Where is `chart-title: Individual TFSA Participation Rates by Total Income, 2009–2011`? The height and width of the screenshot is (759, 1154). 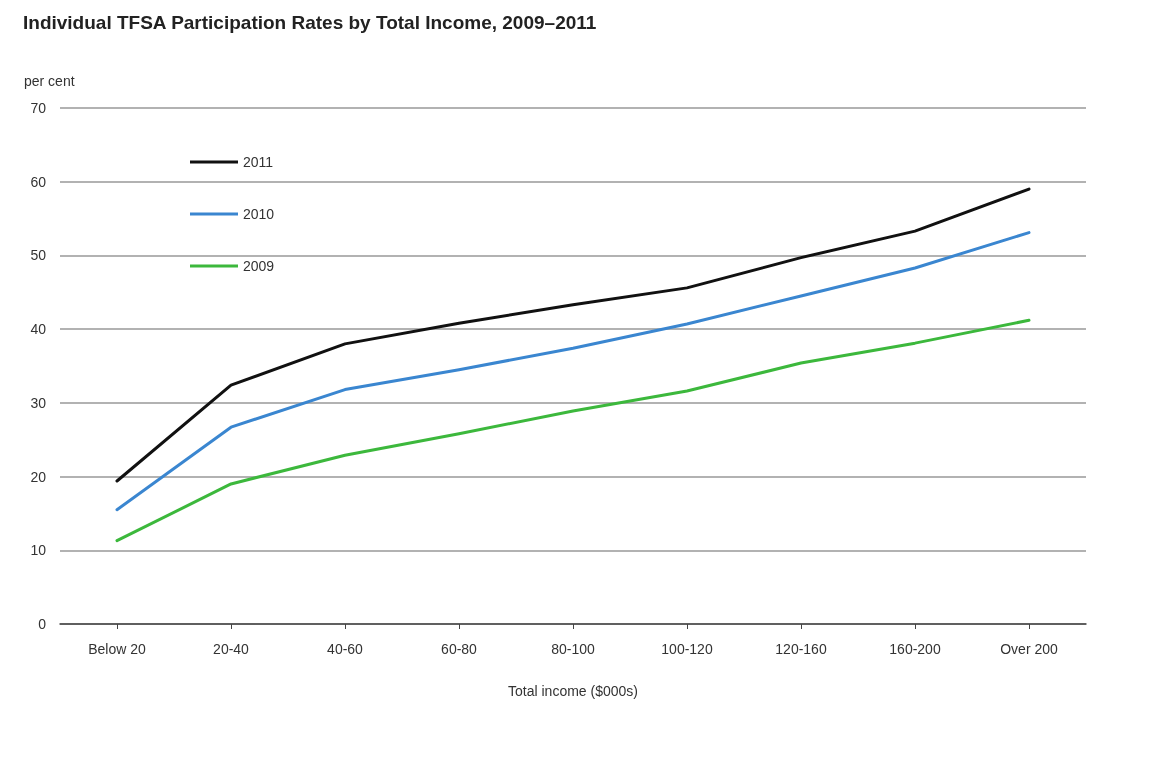 chart-title: Individual TFSA Participation Rates by Total Income, 2009–2011 is located at coordinates (310, 22).